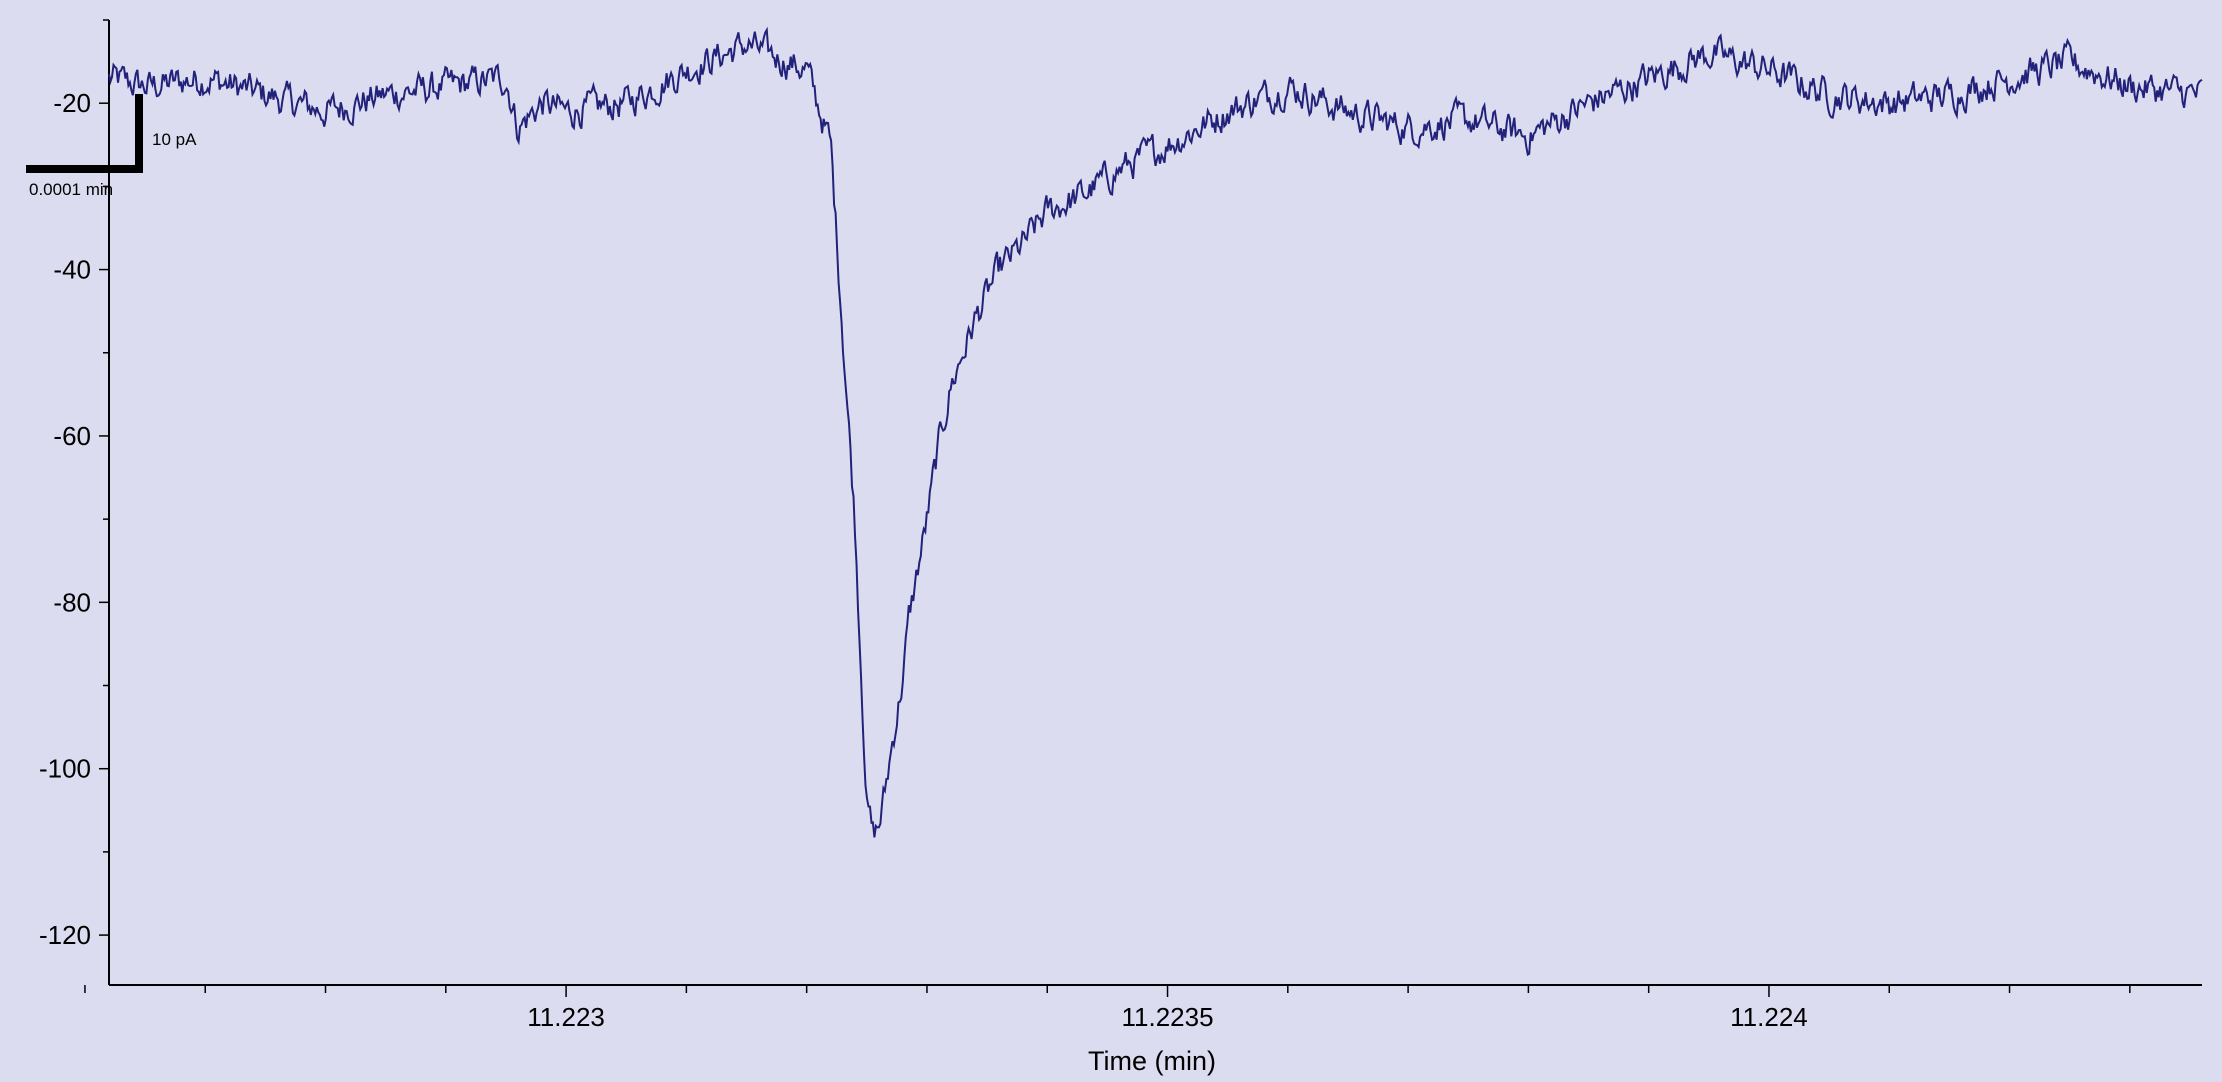 The image size is (2222, 1082). I want to click on y-tick-label: -100, so click(65, 769).